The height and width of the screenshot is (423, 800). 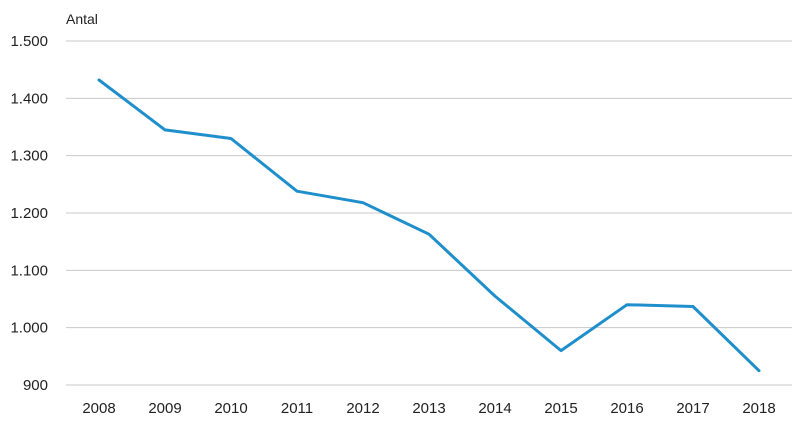 I want to click on x-tick-label: 2009, so click(x=164, y=408).